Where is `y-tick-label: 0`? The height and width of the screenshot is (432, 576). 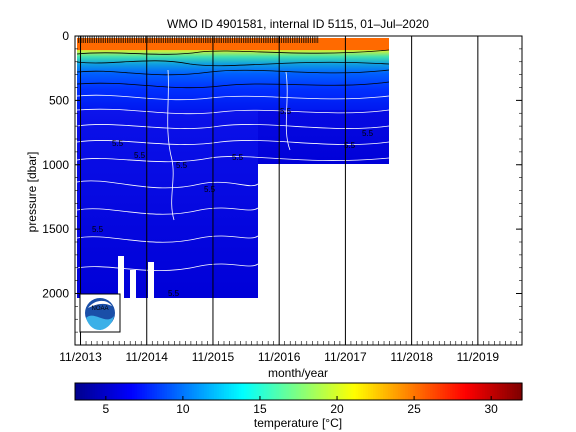
y-tick-label: 0 is located at coordinates (65, 36).